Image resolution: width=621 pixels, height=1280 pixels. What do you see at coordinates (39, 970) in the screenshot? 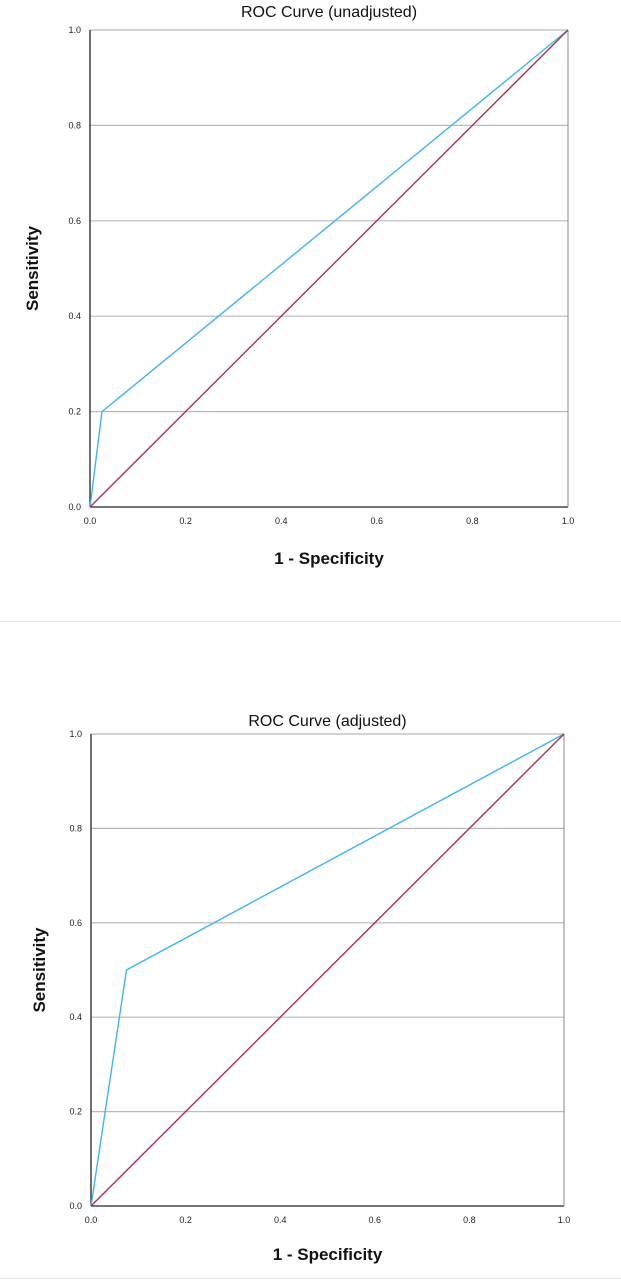
I see `adjusted-y-axis-label: Sensitivity` at bounding box center [39, 970].